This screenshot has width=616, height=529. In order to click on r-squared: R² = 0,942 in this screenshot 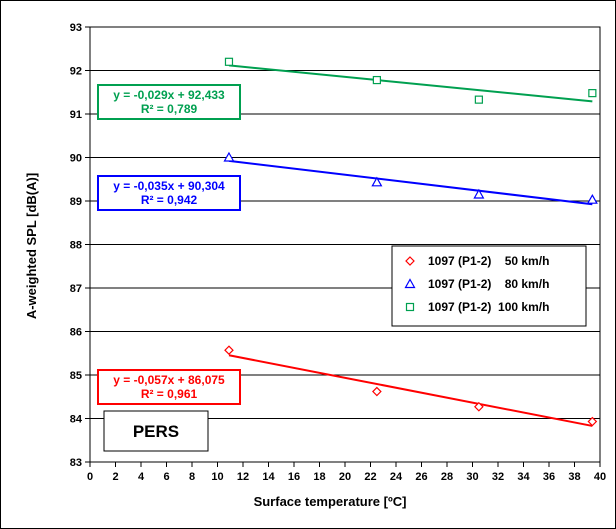, I will do `click(169, 200)`.